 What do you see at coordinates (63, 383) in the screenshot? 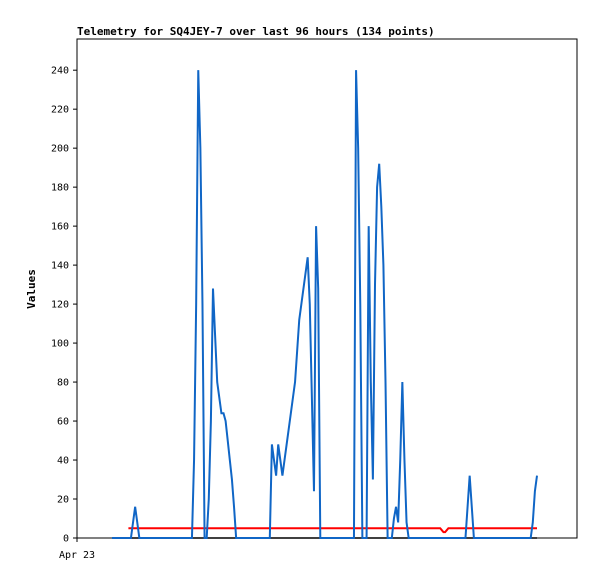
I see `y-tick-label: 80` at bounding box center [63, 383].